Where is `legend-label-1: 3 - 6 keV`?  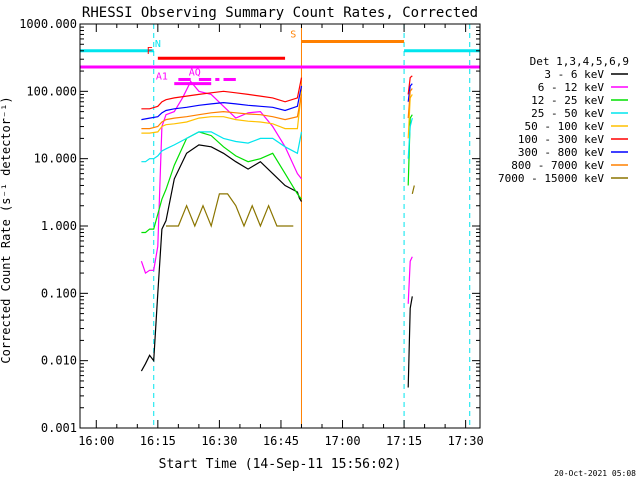 legend-label-1: 3 - 6 keV is located at coordinates (574, 74).